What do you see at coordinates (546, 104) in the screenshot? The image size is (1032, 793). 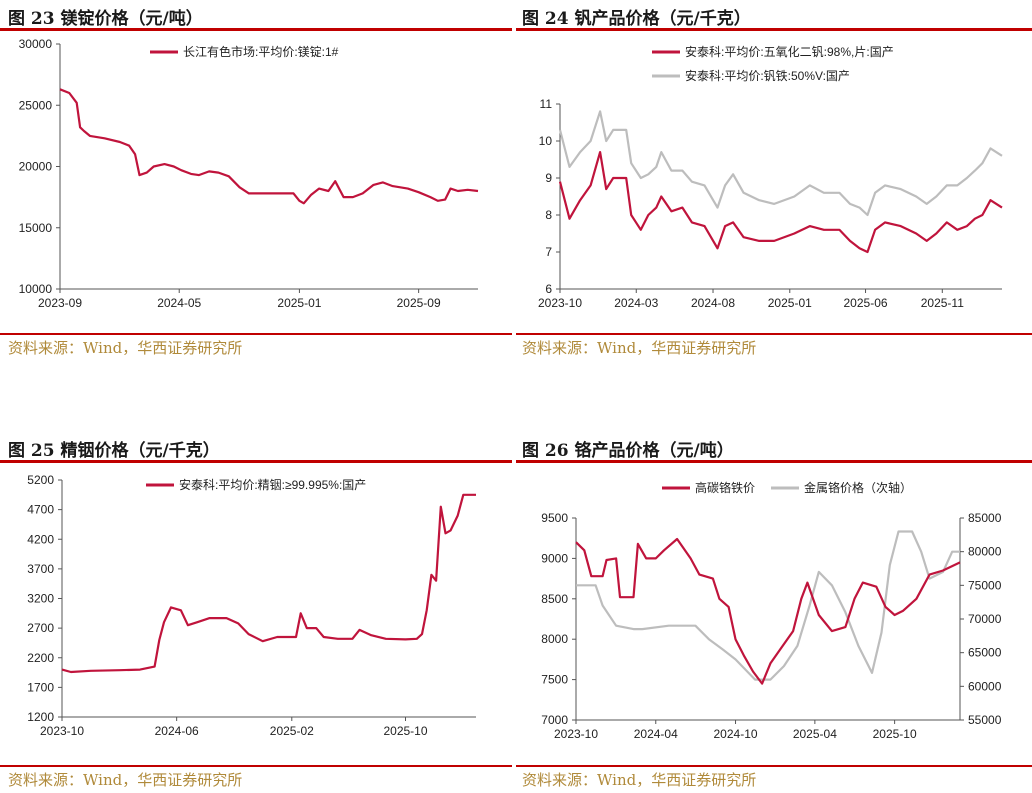 I see `y-tick-label: 11` at bounding box center [546, 104].